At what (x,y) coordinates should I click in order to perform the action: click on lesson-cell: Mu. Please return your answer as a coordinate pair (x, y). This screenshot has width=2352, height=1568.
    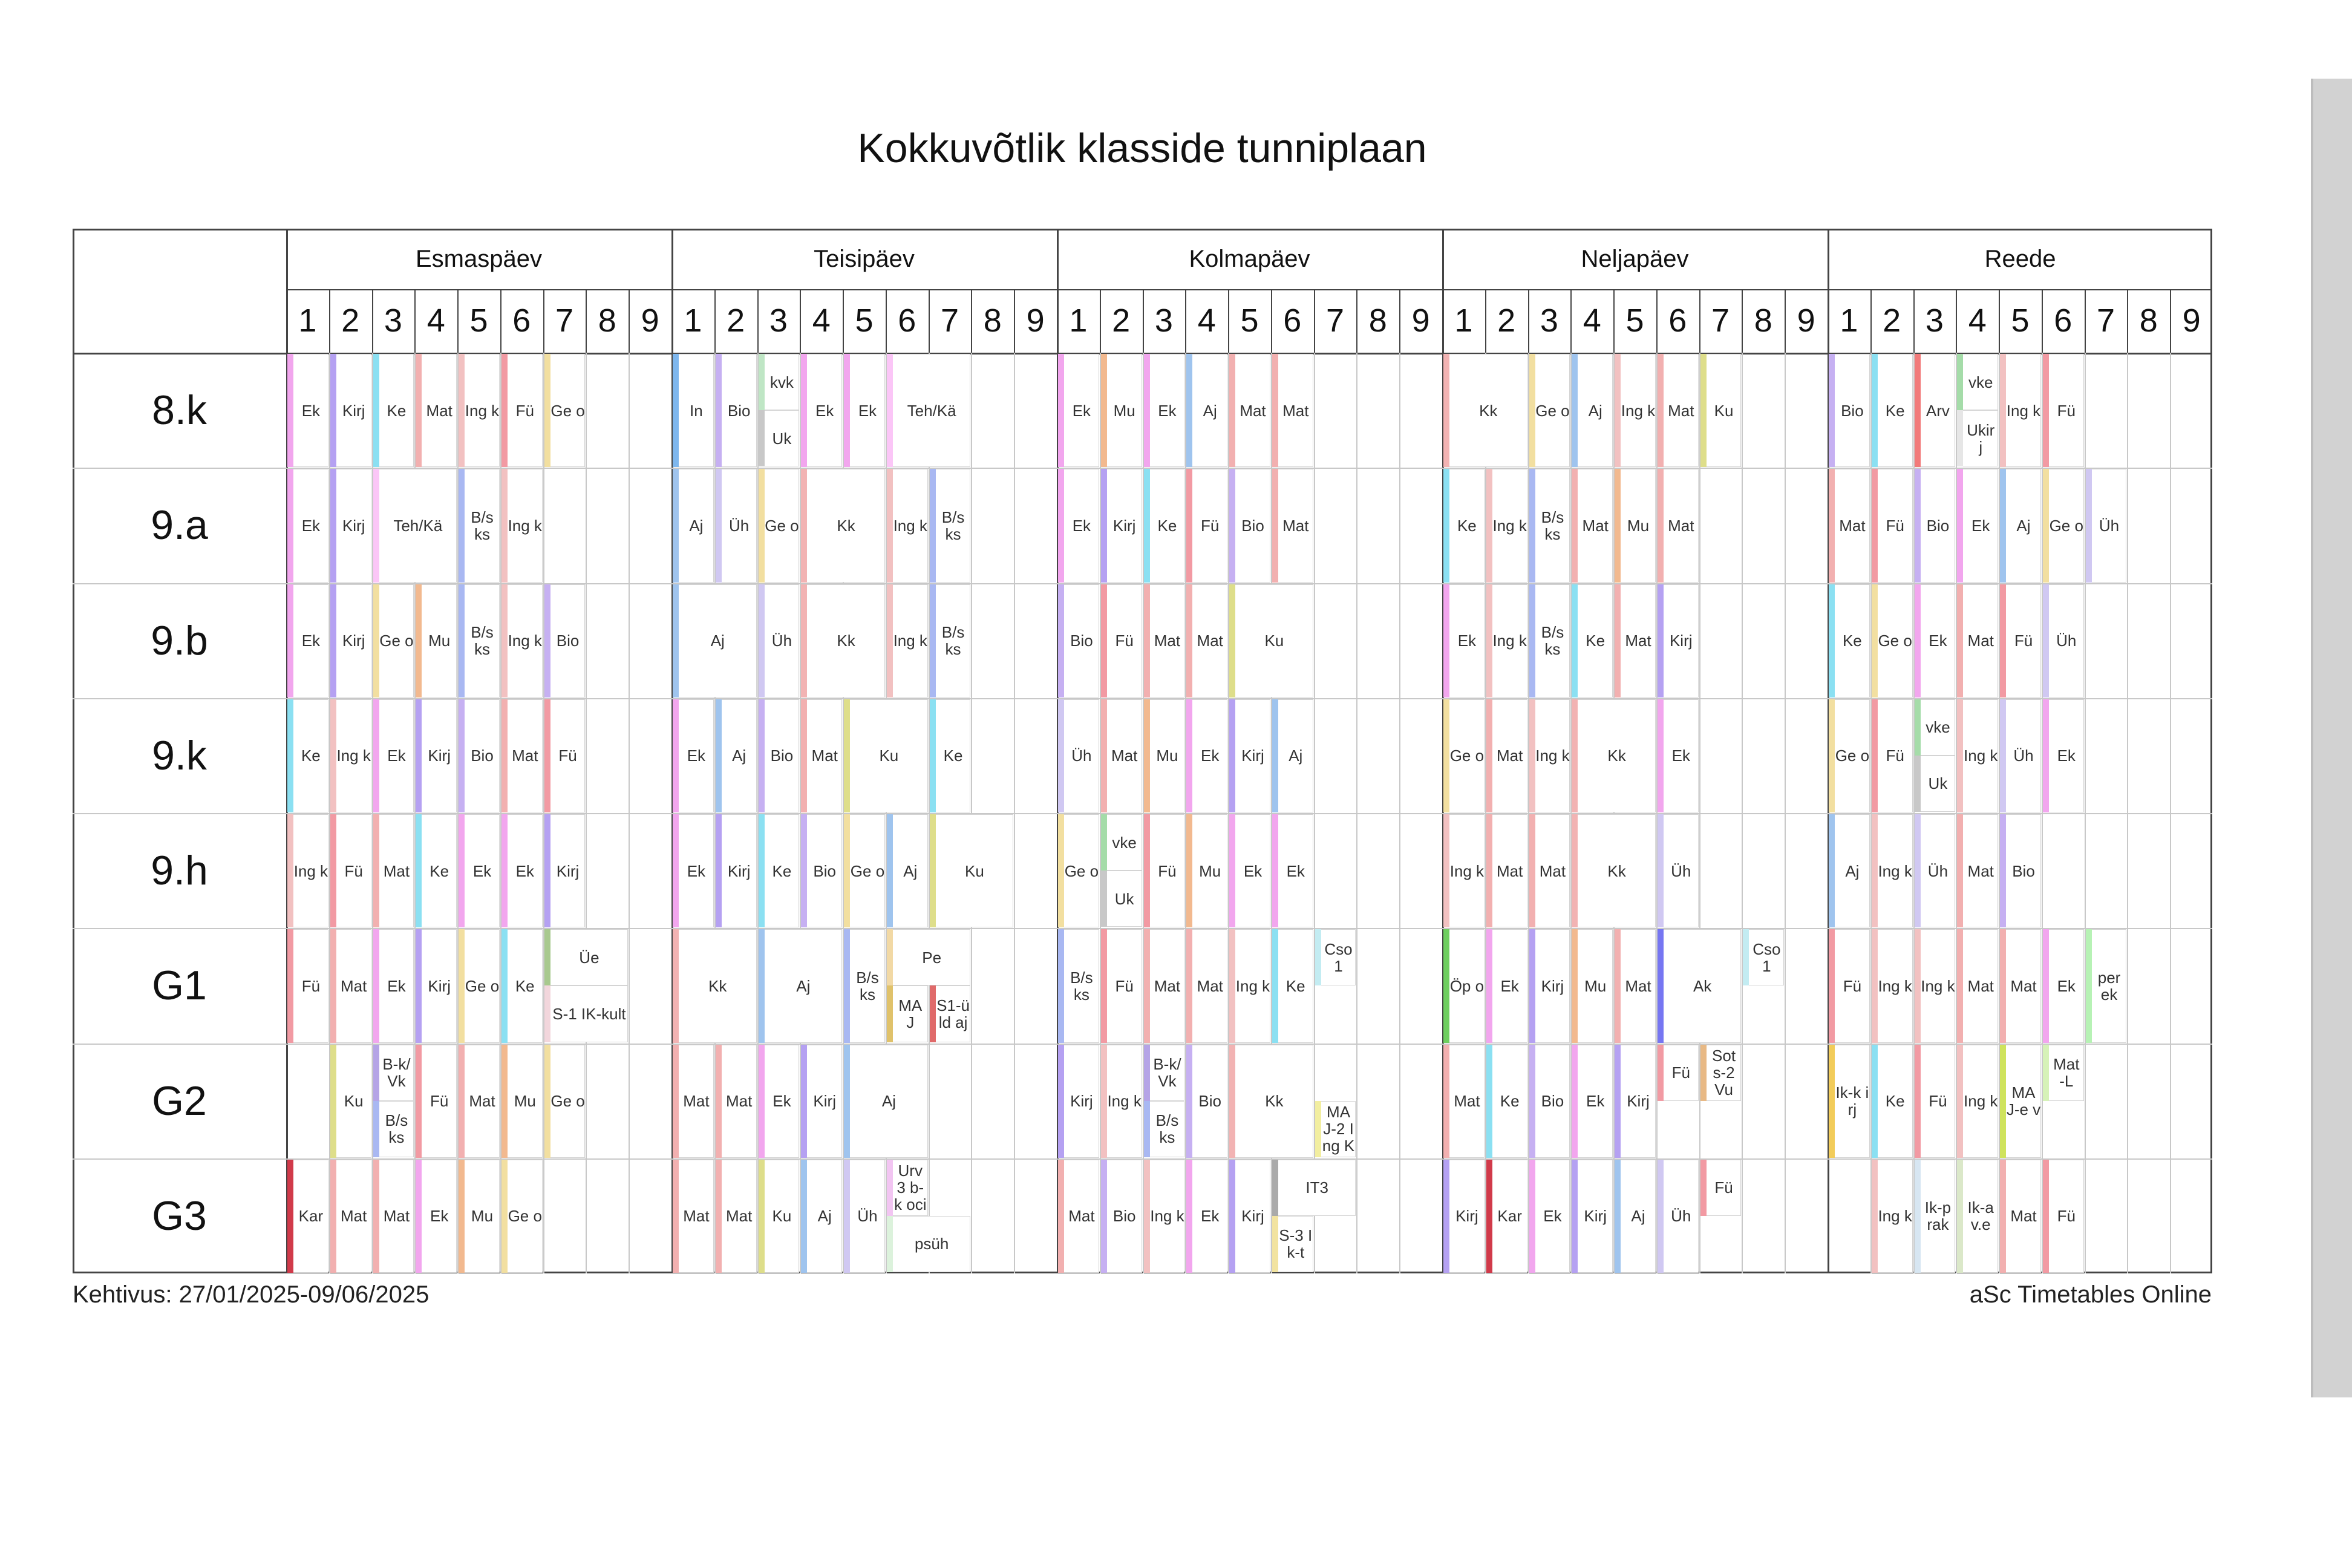
    Looking at the image, I should click on (1207, 871).